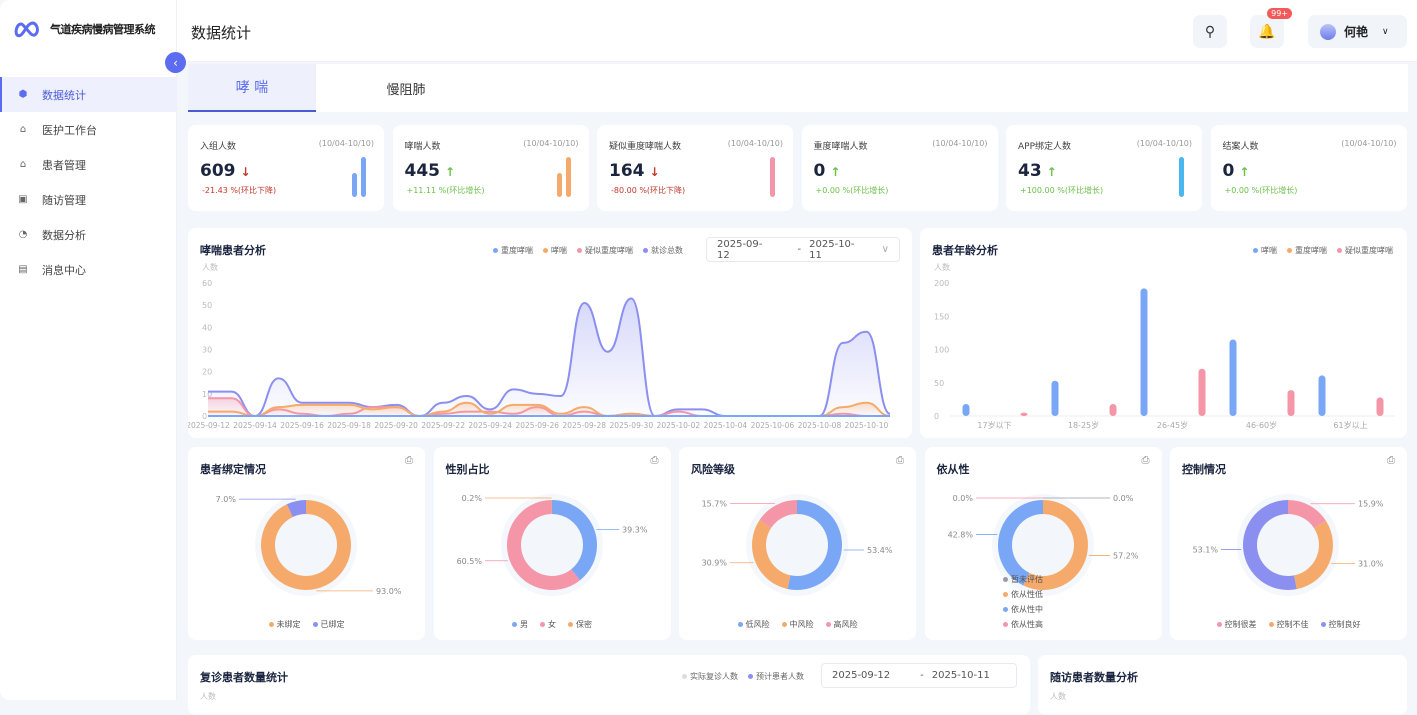 This screenshot has height=715, width=1417. Describe the element at coordinates (252, 88) in the screenshot. I see `tab-asthma: 哮 喘` at that location.